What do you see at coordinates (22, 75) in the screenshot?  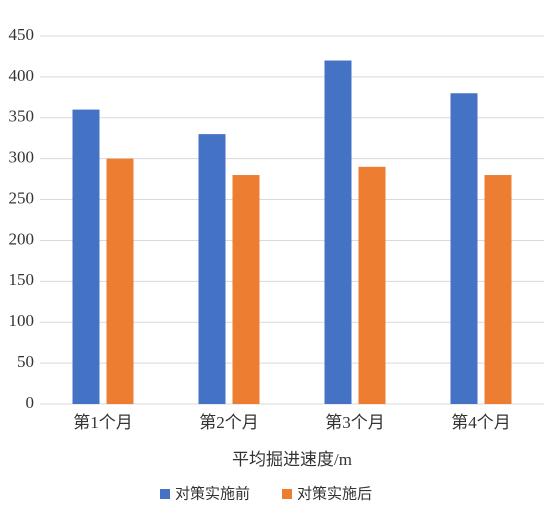 I see `y-tick-label: 400` at bounding box center [22, 75].